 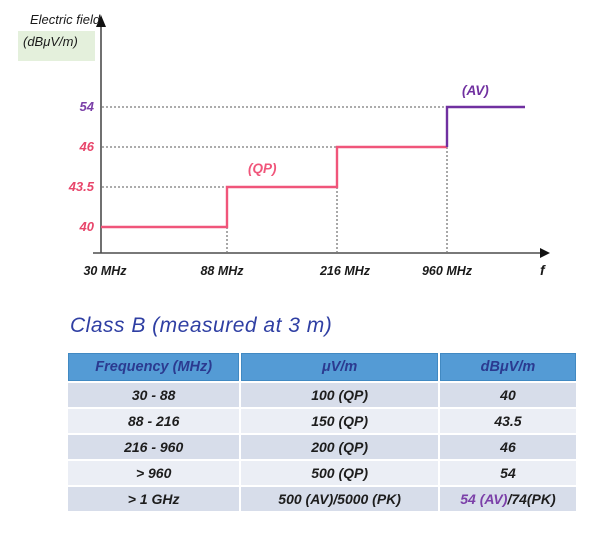 I want to click on table-header-row: Frequency (MHz) μV/m dBμV/m, so click(x=322, y=367).